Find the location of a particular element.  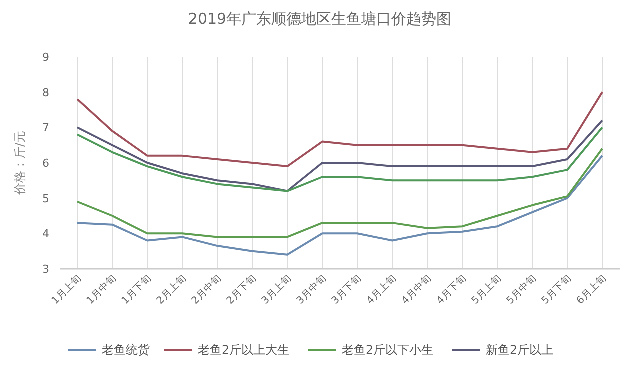

y-tick-label: 7 is located at coordinates (46, 128).